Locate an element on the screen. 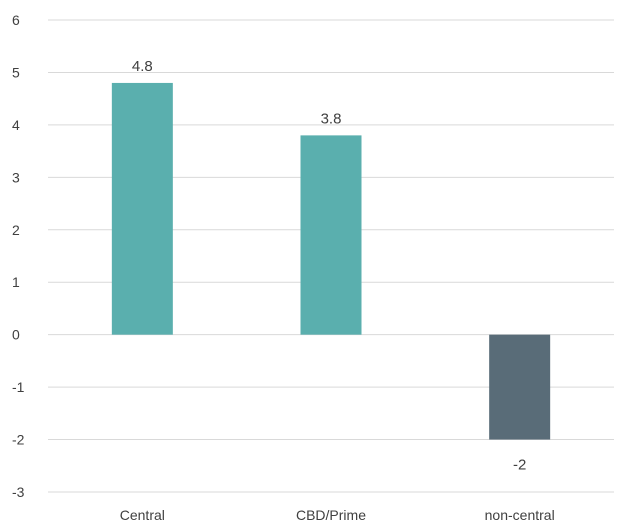  category-label: non-central is located at coordinates (520, 515).